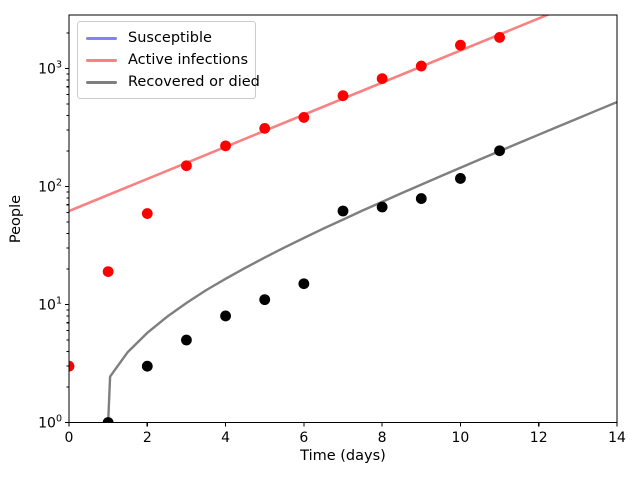 The height and width of the screenshot is (480, 640). I want to click on y-tick-label: 10², so click(50, 187).